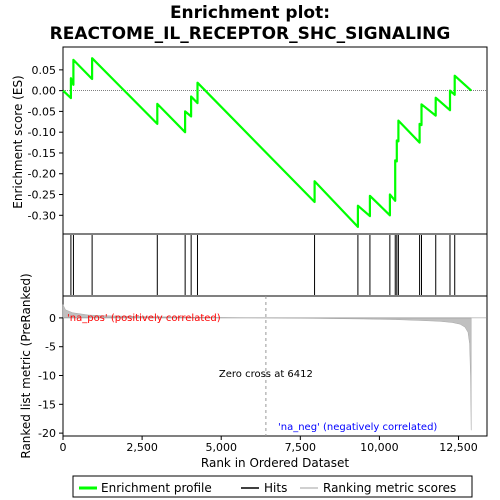  Describe the element at coordinates (47, 433) in the screenshot. I see `metric-y-tick-label: -20` at that location.